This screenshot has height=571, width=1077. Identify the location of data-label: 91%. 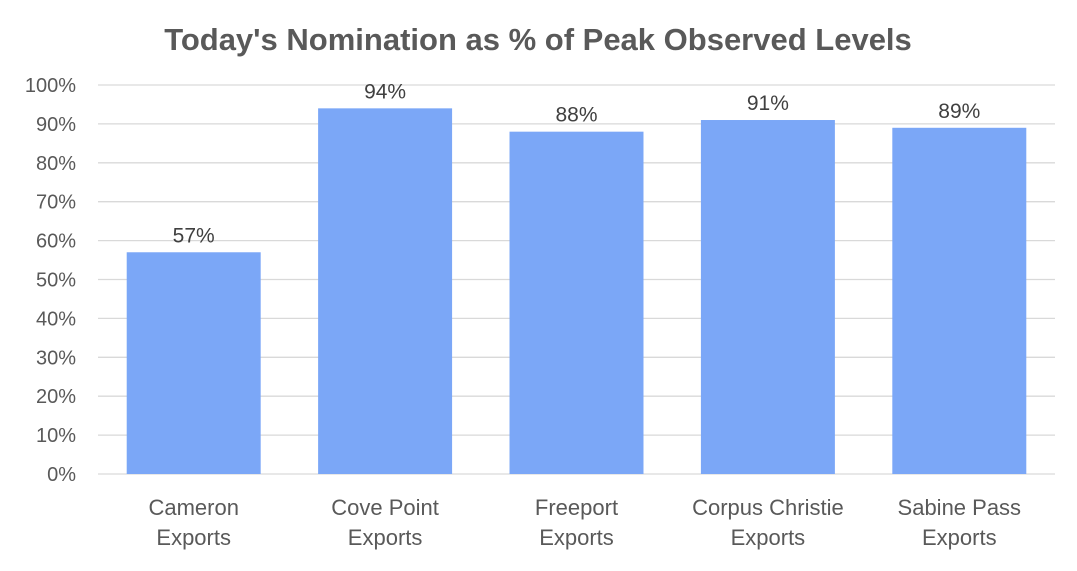
(768, 103).